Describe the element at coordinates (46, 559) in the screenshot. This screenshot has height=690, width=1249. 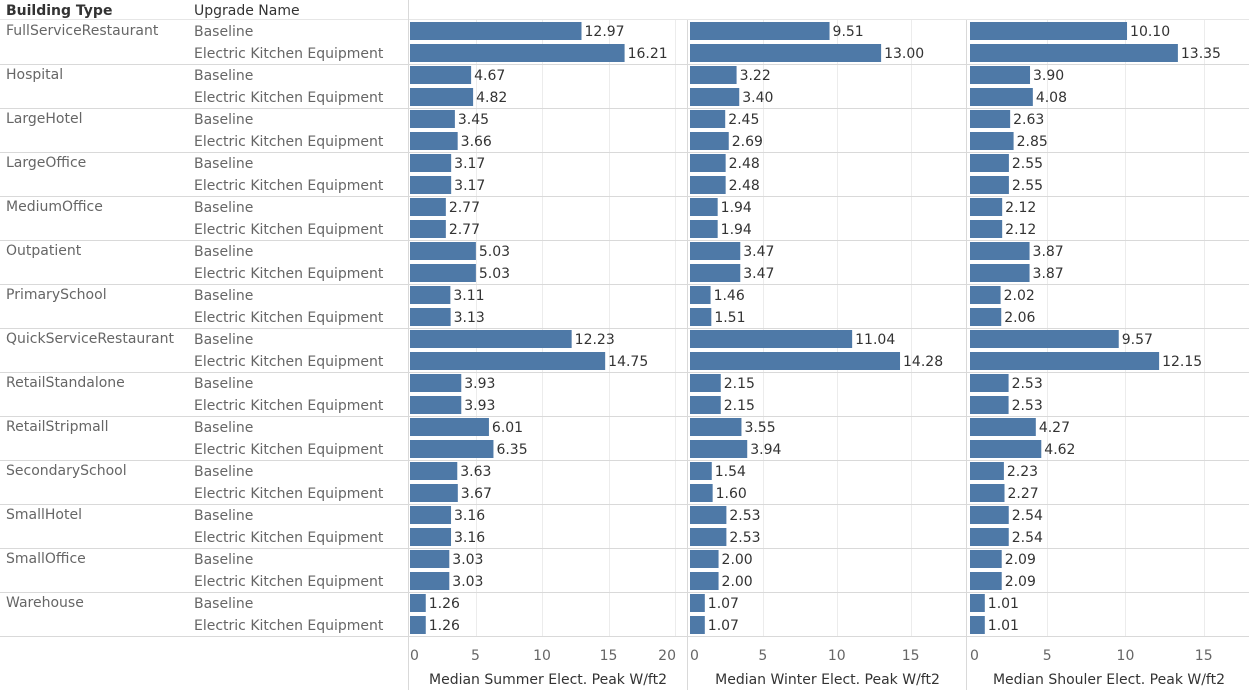
I see `building-type-label: SmallOffice` at that location.